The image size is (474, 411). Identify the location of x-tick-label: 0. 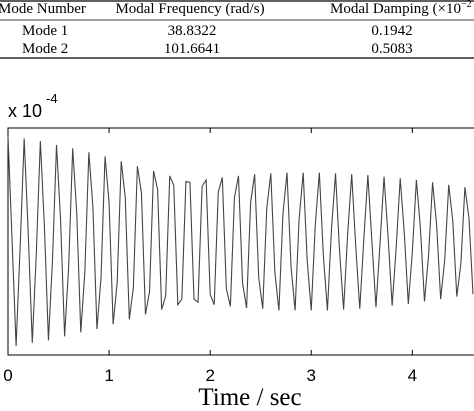
(7, 375).